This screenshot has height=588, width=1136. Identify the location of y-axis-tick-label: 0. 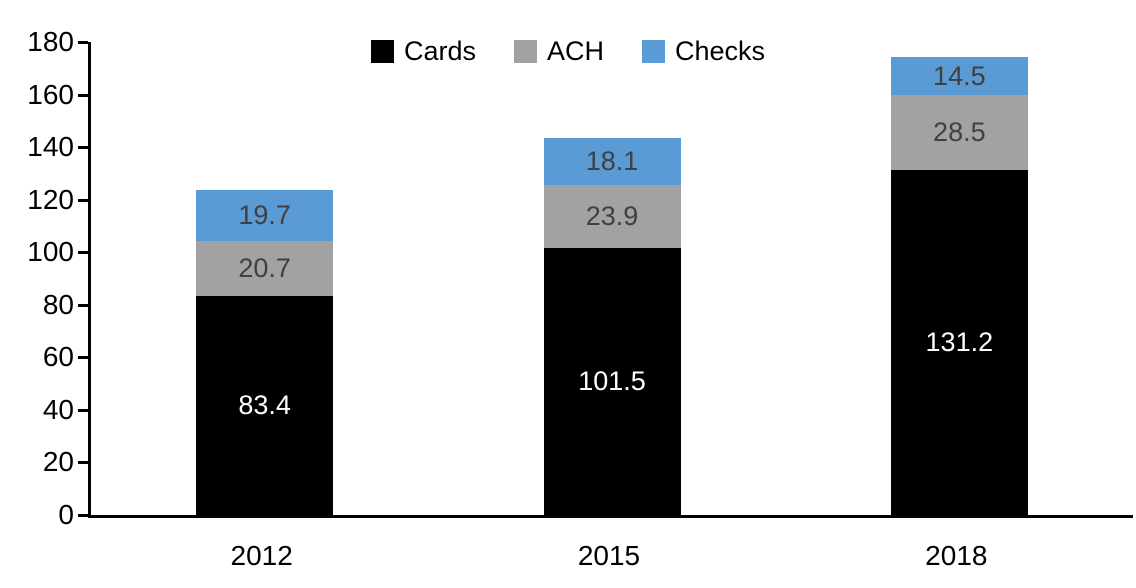
(66, 514).